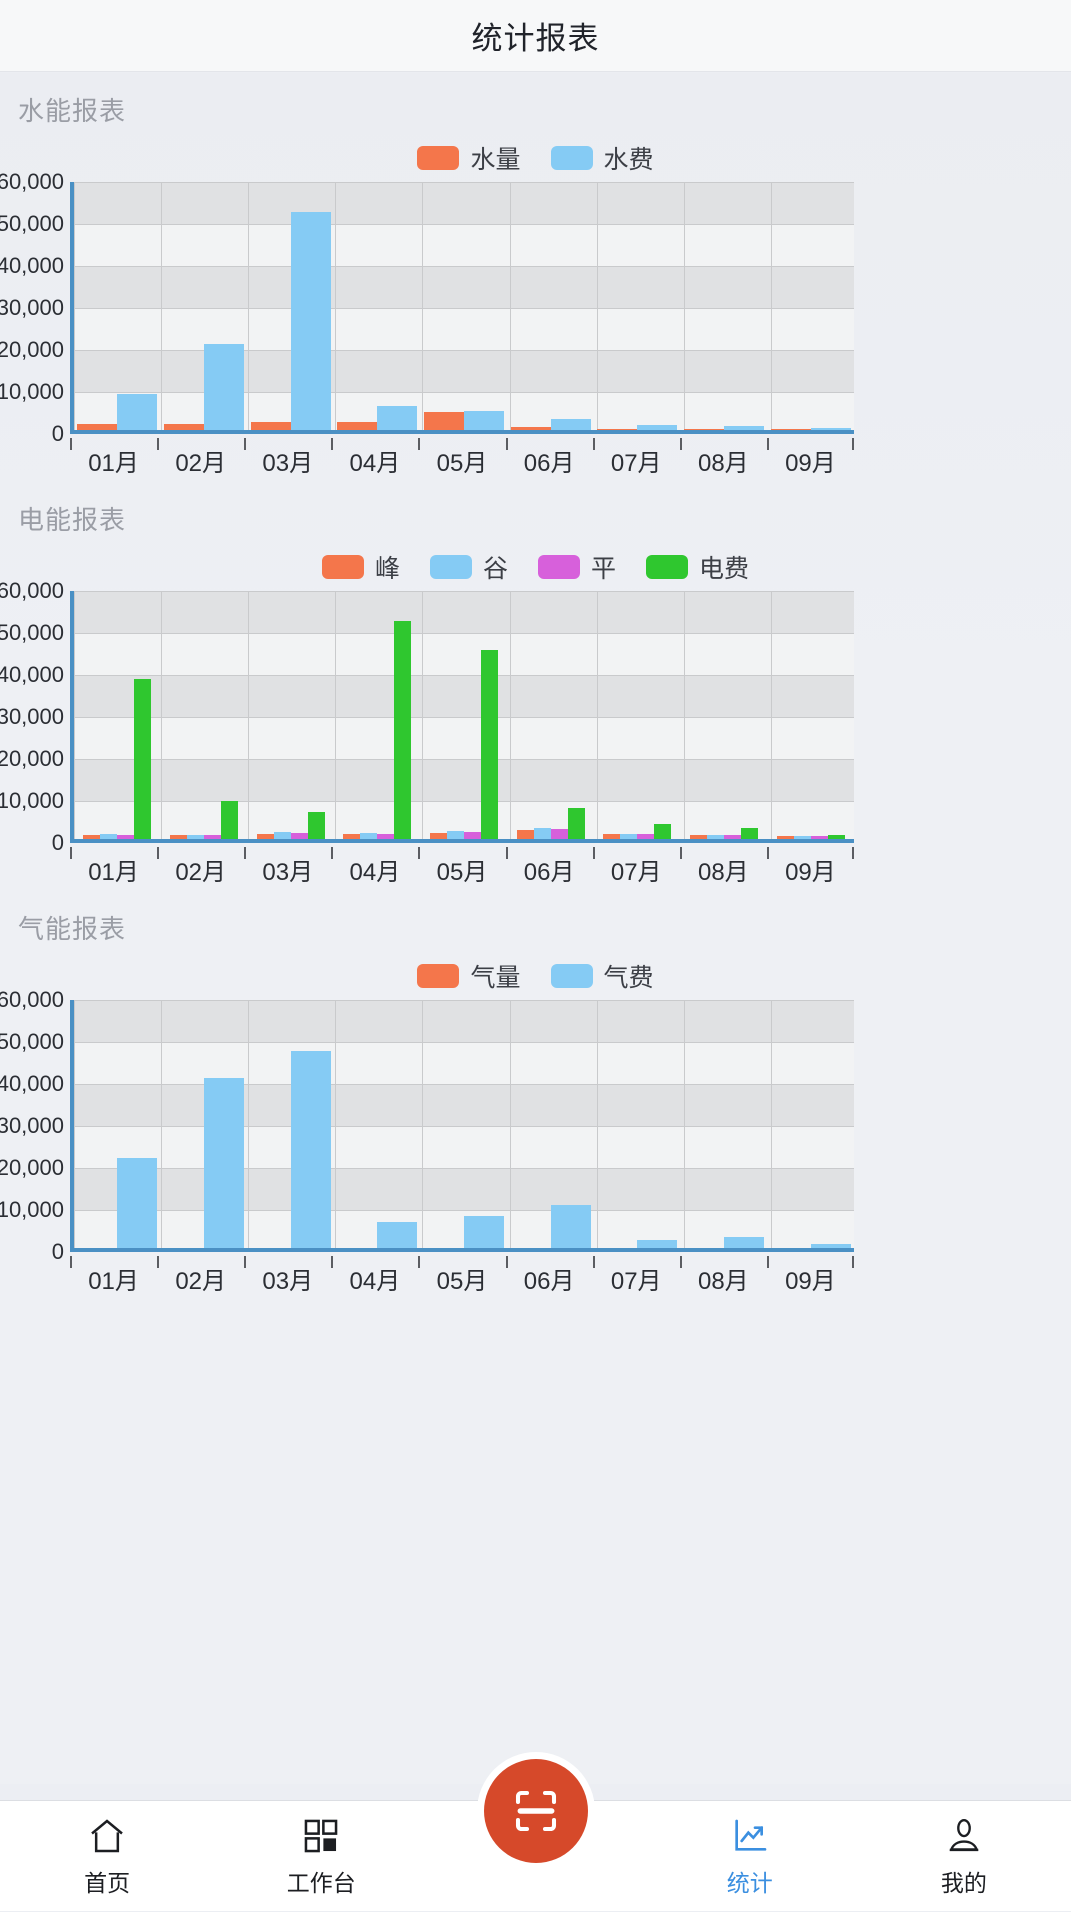 The width and height of the screenshot is (1071, 1912). Describe the element at coordinates (602, 158) in the screenshot. I see `legend-item: 水费` at that location.